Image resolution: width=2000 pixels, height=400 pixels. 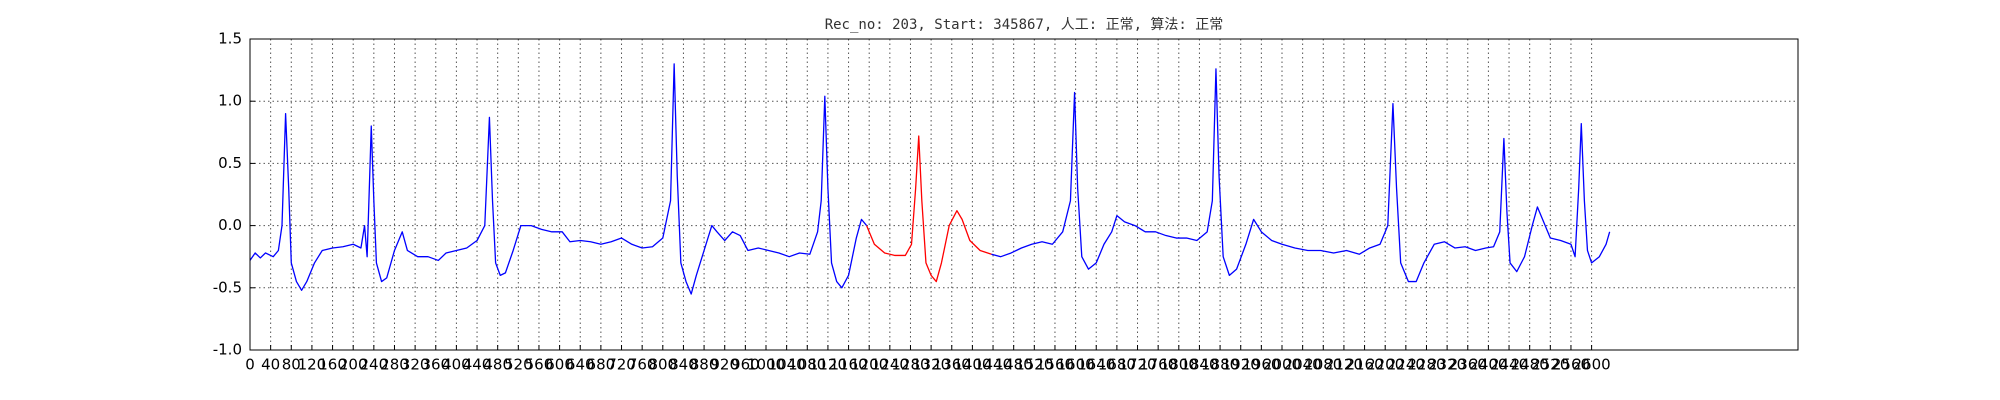 I want to click on x-tick-label: 560, so click(x=539, y=365).